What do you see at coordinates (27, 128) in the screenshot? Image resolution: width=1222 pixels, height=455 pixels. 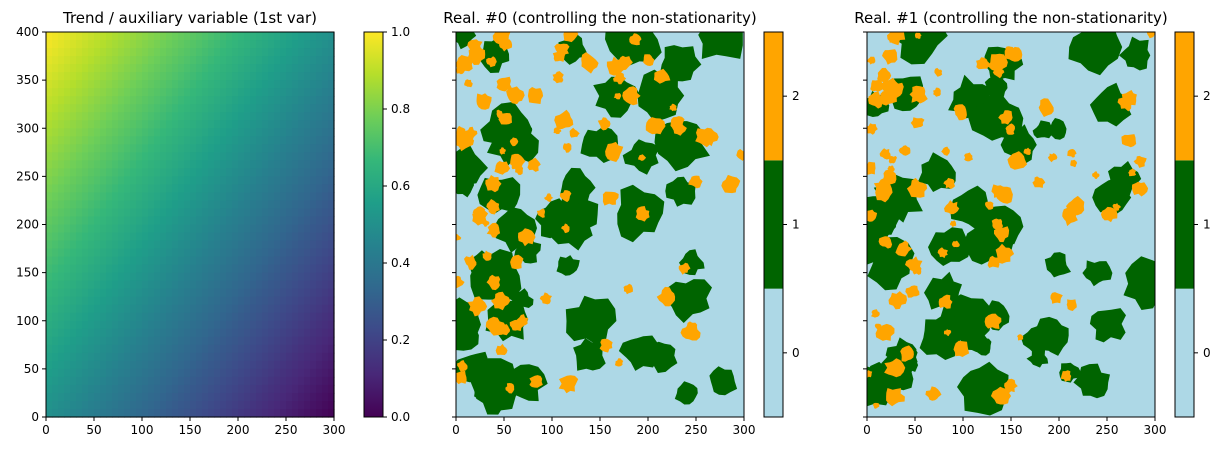 I see `y-tick-label: 300` at bounding box center [27, 128].